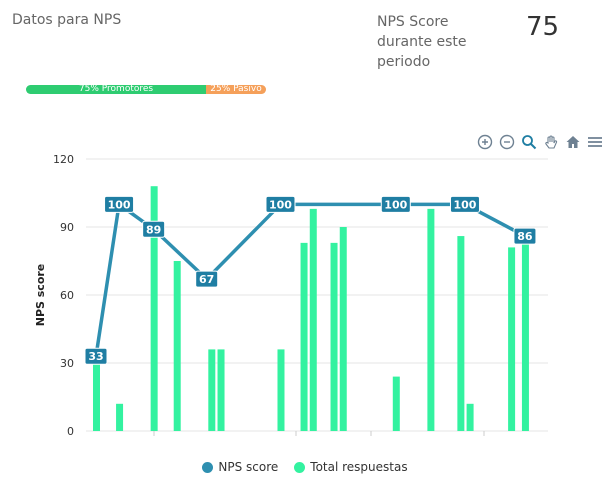  I want to click on data-label: 86, so click(525, 236).